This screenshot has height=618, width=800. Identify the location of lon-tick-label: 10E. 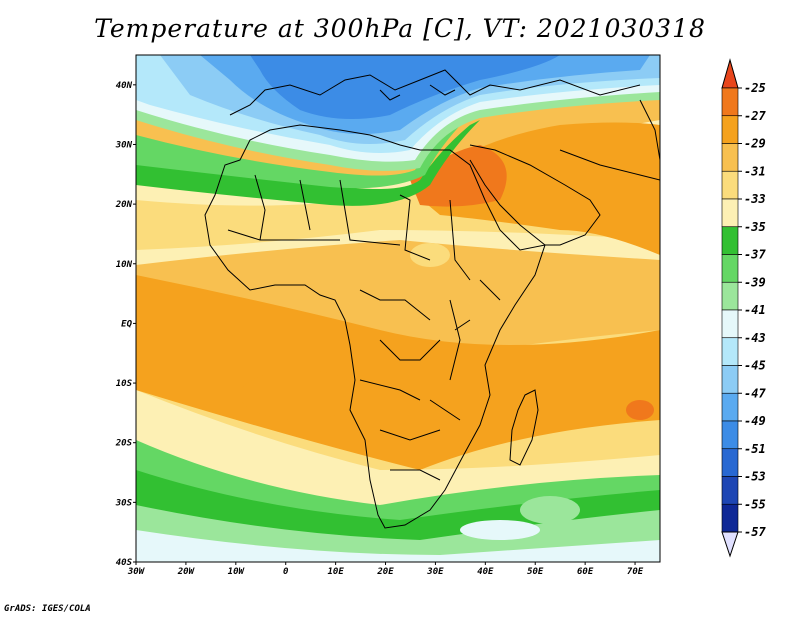
(335, 572).